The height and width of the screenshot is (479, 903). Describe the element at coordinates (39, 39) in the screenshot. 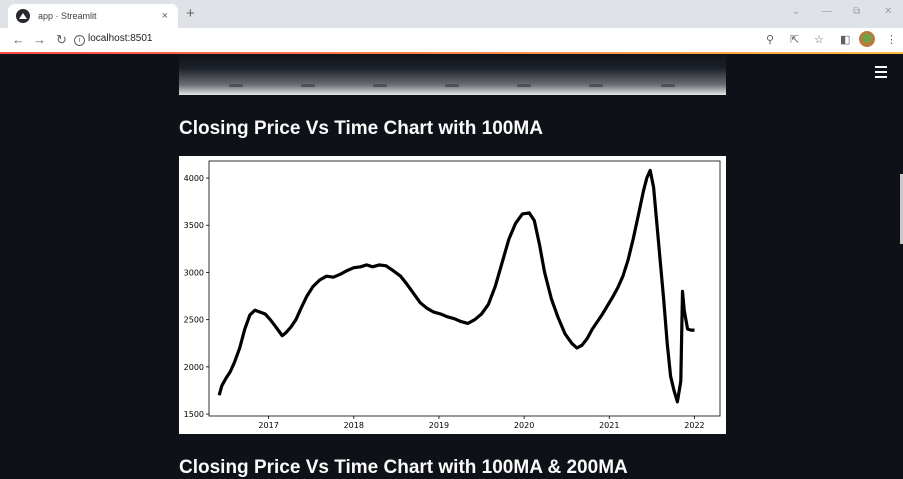

I see `forward-icon: →` at that location.